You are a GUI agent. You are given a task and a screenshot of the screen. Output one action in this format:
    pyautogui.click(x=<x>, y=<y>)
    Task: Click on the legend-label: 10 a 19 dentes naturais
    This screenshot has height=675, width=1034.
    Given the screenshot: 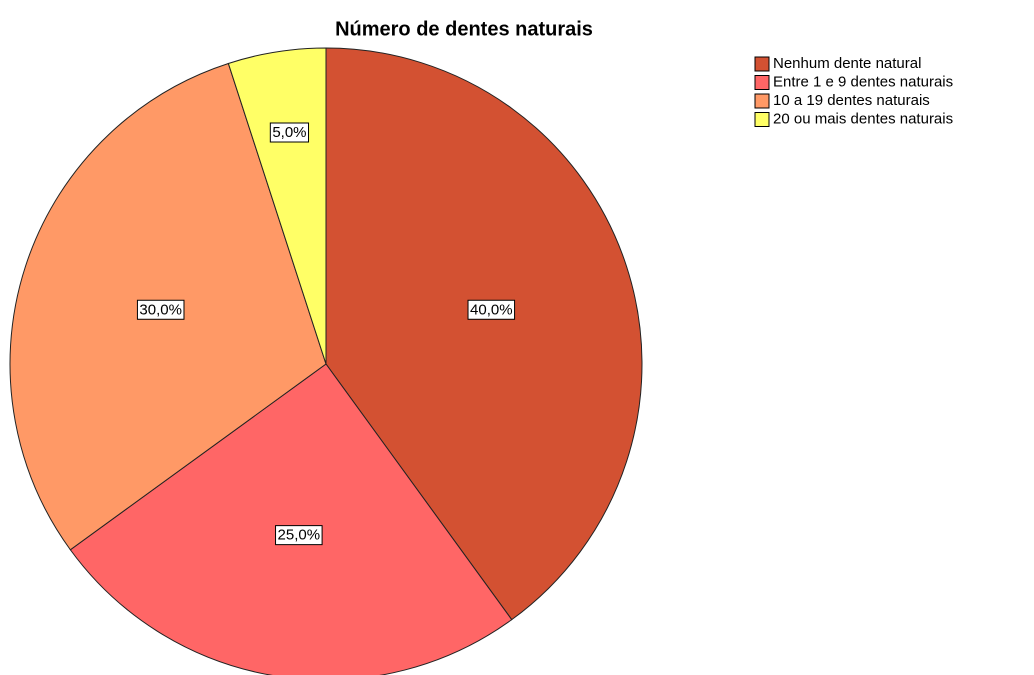 What is the action you would take?
    pyautogui.click(x=851, y=100)
    